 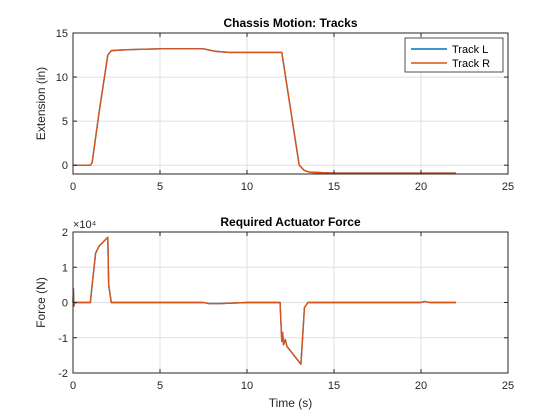 I want to click on legend: Track L Track R, so click(x=454, y=55).